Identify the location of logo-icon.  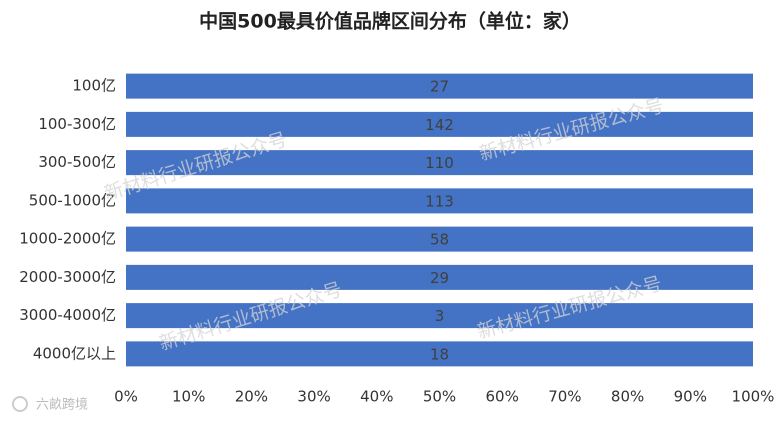
(20, 404).